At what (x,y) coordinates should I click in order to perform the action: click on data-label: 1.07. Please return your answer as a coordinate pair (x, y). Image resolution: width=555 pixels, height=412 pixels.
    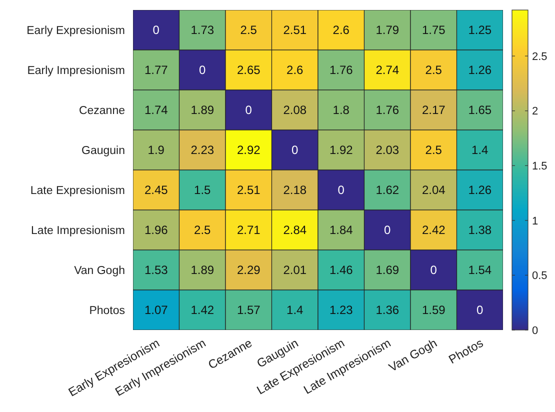
    Looking at the image, I should click on (156, 310).